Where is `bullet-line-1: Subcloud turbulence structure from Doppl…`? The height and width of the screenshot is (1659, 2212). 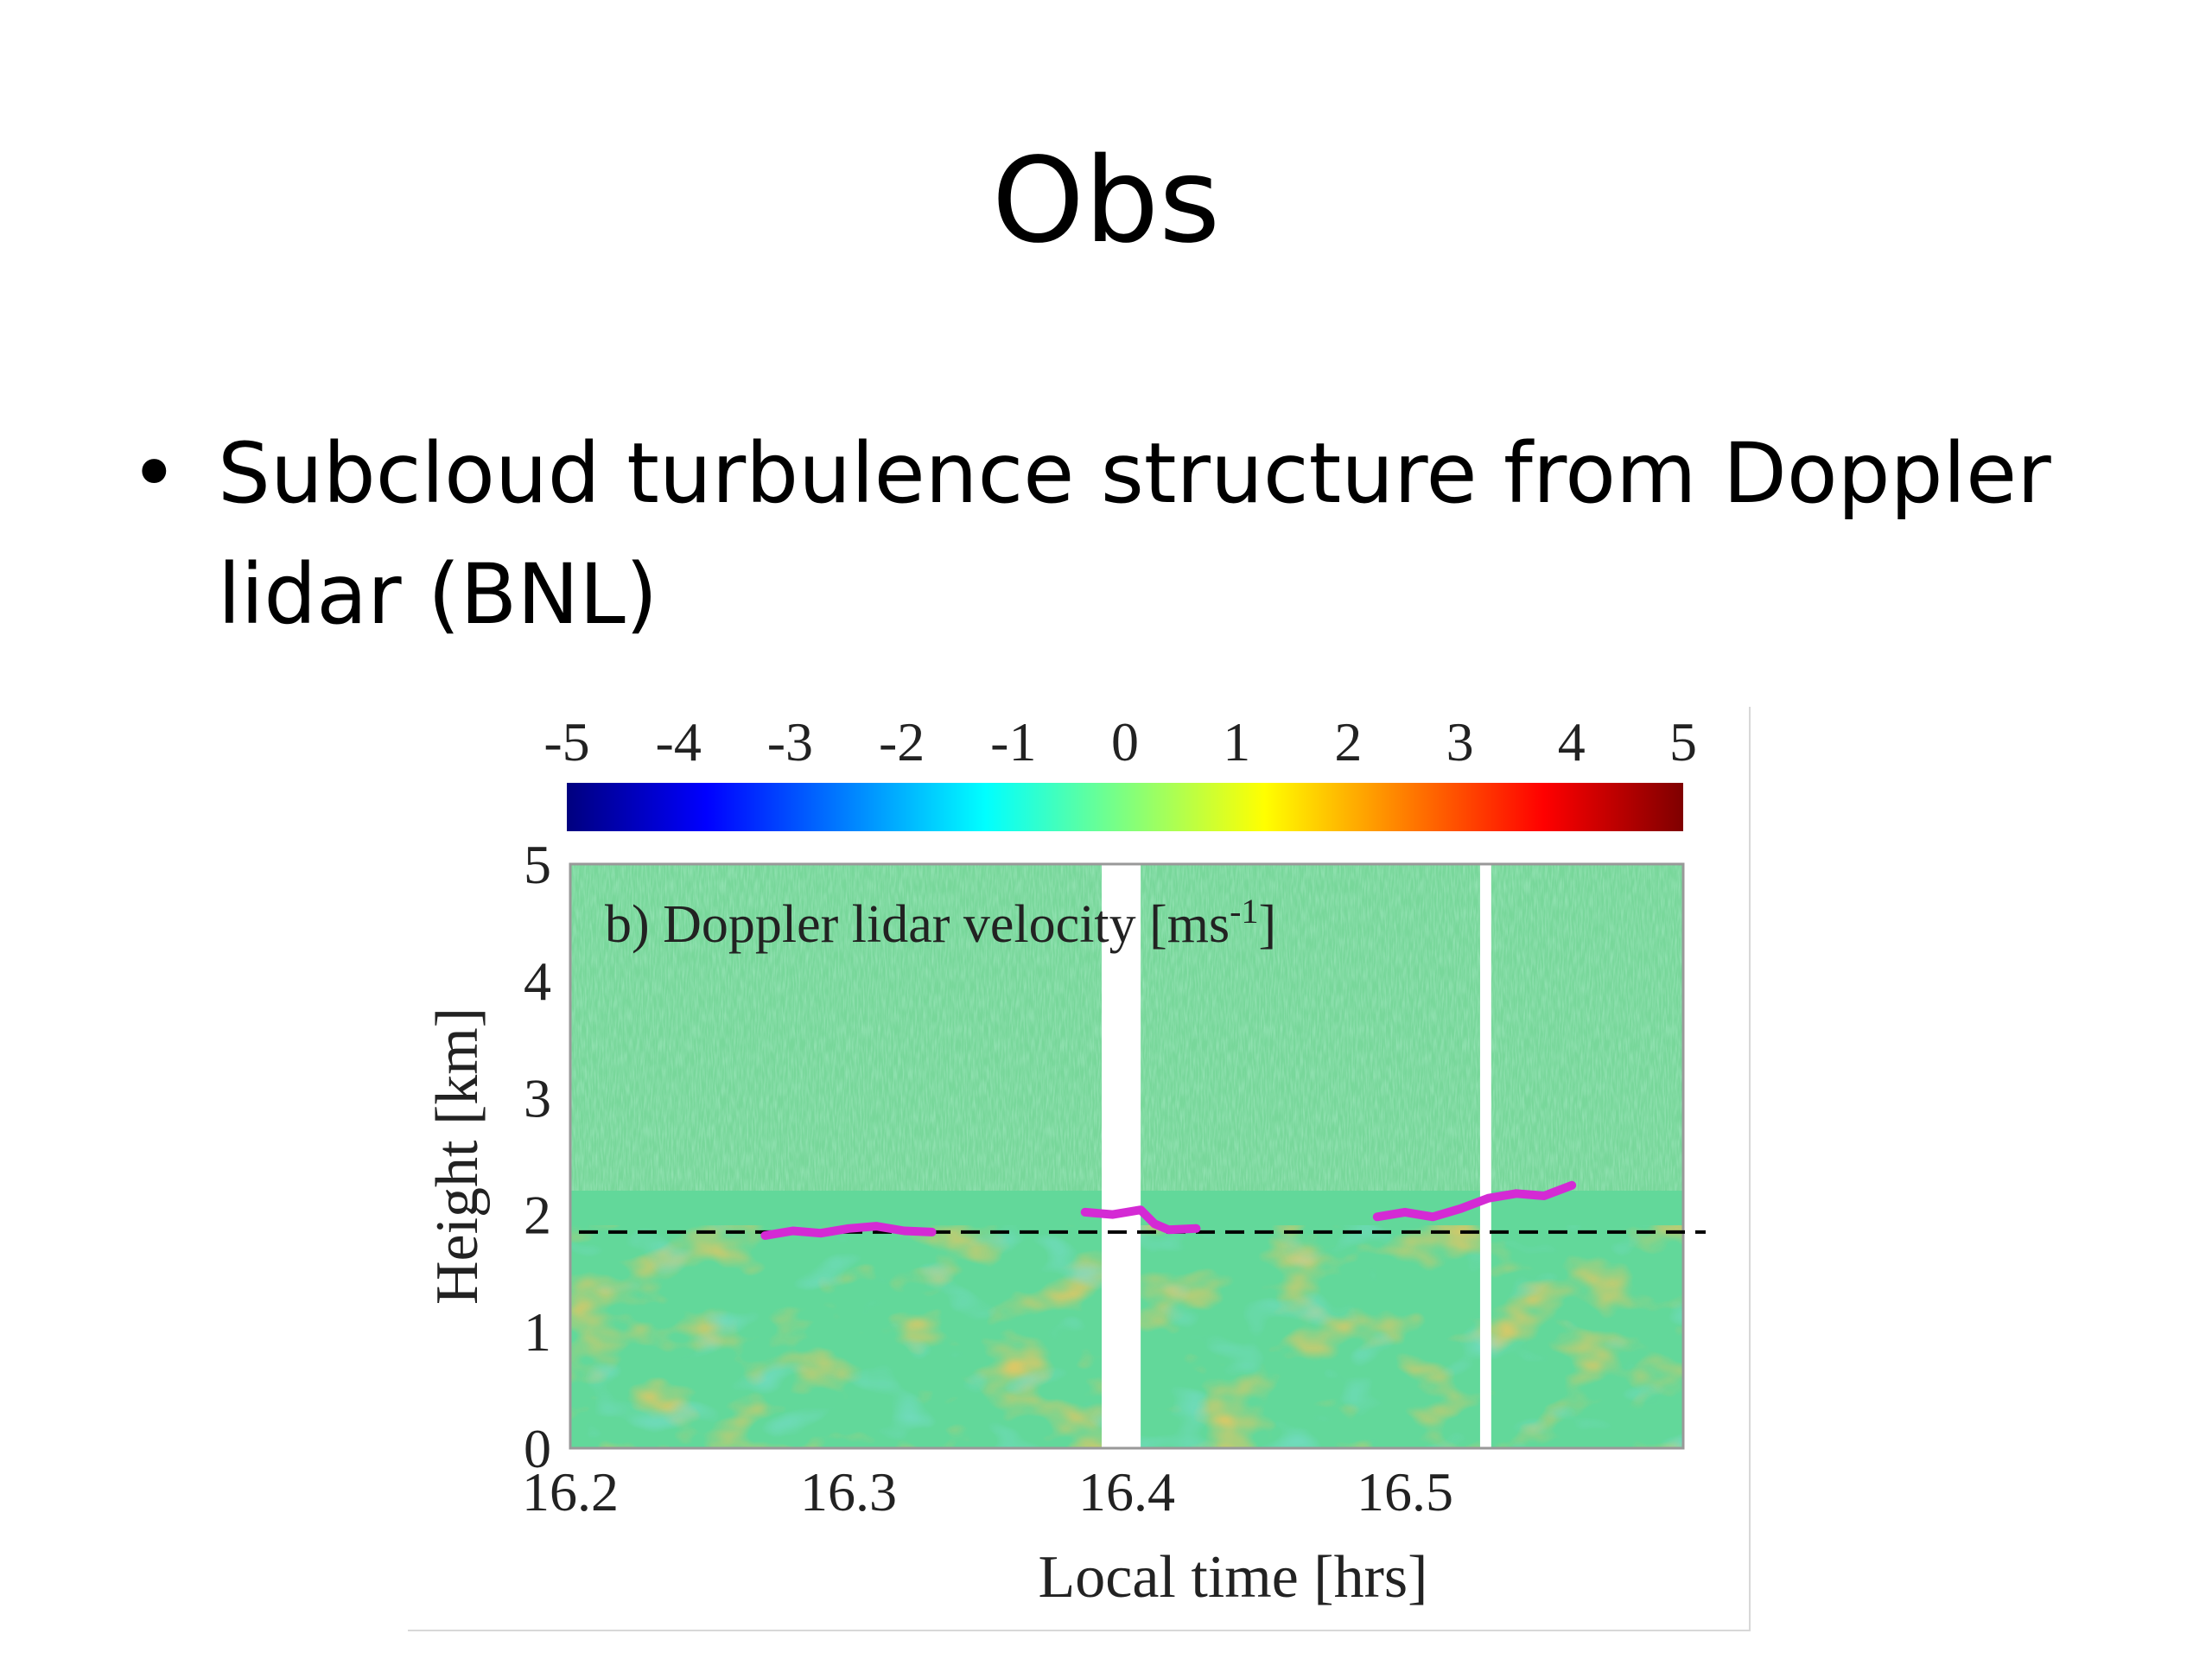
bullet-line-1: Subcloud turbulence structure from Doppl… is located at coordinates (1134, 473).